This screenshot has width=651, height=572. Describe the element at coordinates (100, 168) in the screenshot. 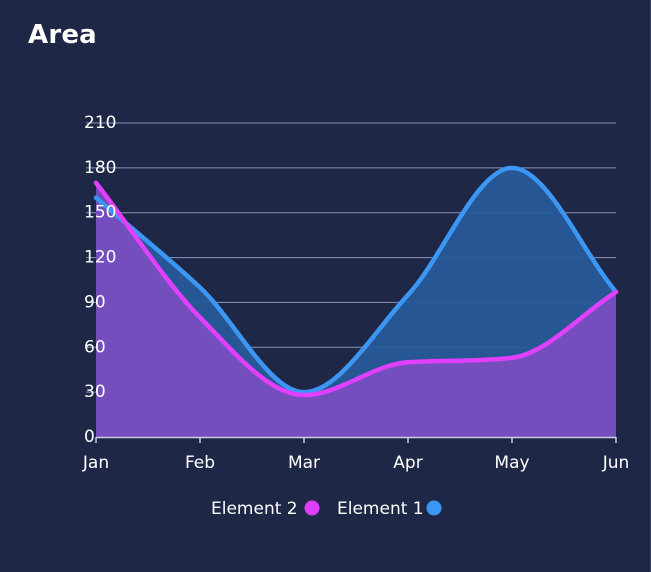

I see `y-tick-label-180: 180` at that location.